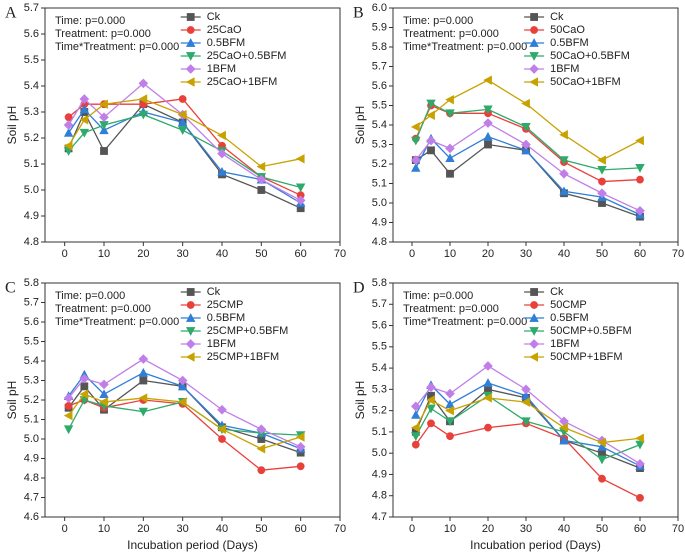 This screenshot has height=556, width=685. I want to click on x-tick-label: 30, so click(526, 529).